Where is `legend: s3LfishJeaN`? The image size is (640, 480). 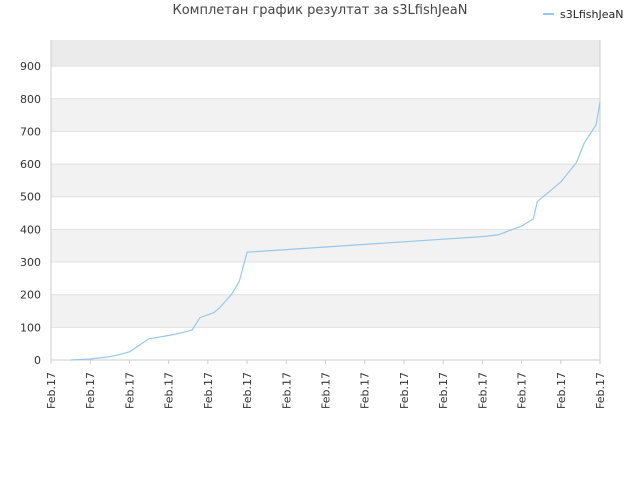
legend: s3LfishJeaN is located at coordinates (583, 14).